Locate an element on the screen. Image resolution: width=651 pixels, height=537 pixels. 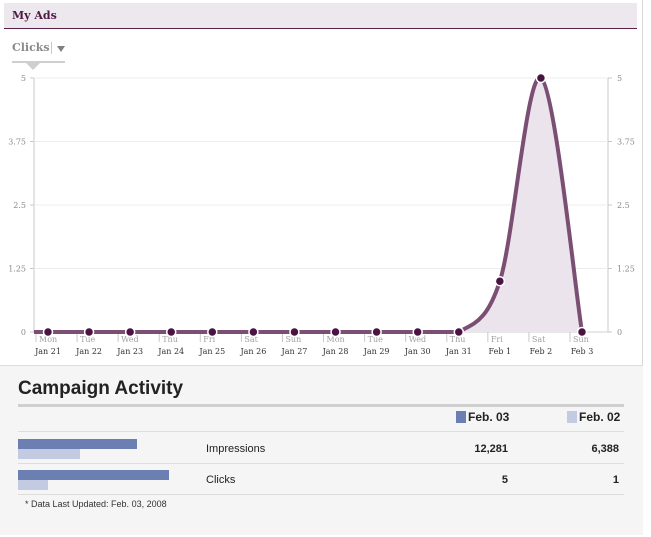
impressions-previous-value: 6,388 is located at coordinates (605, 449).